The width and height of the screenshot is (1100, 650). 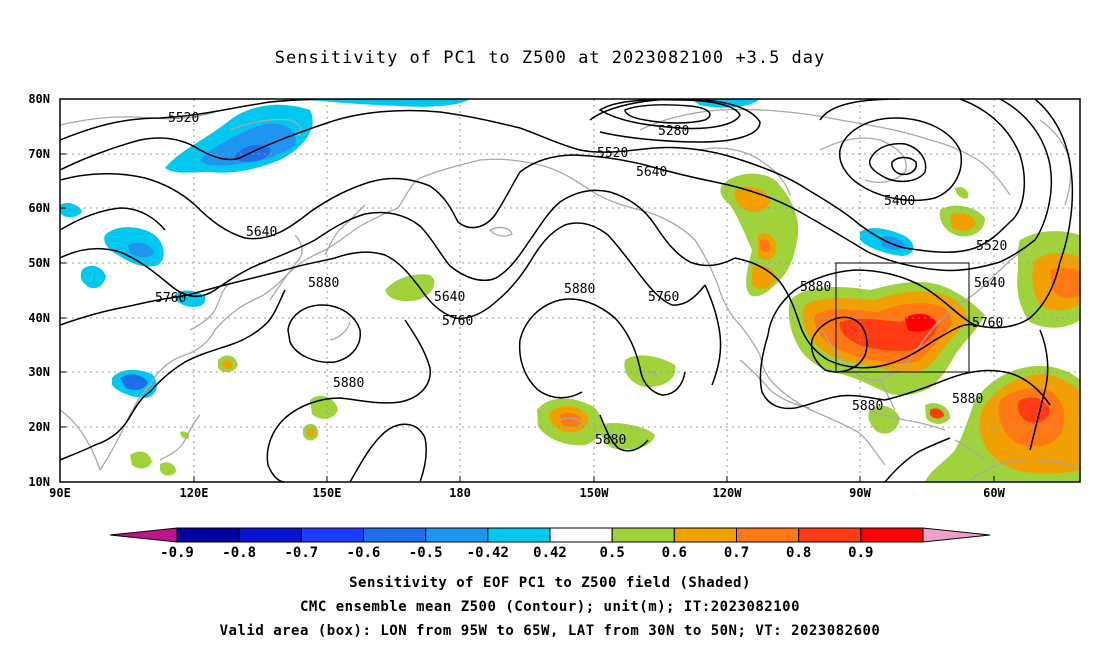 What do you see at coordinates (39, 318) in the screenshot?
I see `lat-tick-label: 40N` at bounding box center [39, 318].